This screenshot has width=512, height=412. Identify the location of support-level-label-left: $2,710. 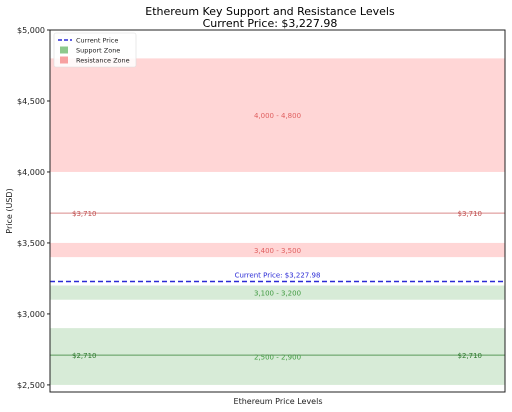
(84, 356).